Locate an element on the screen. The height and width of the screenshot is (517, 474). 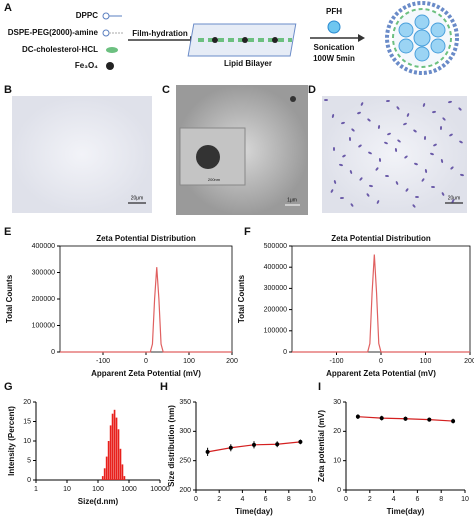
x-tick-label: 1 is located at coordinates (36, 489).